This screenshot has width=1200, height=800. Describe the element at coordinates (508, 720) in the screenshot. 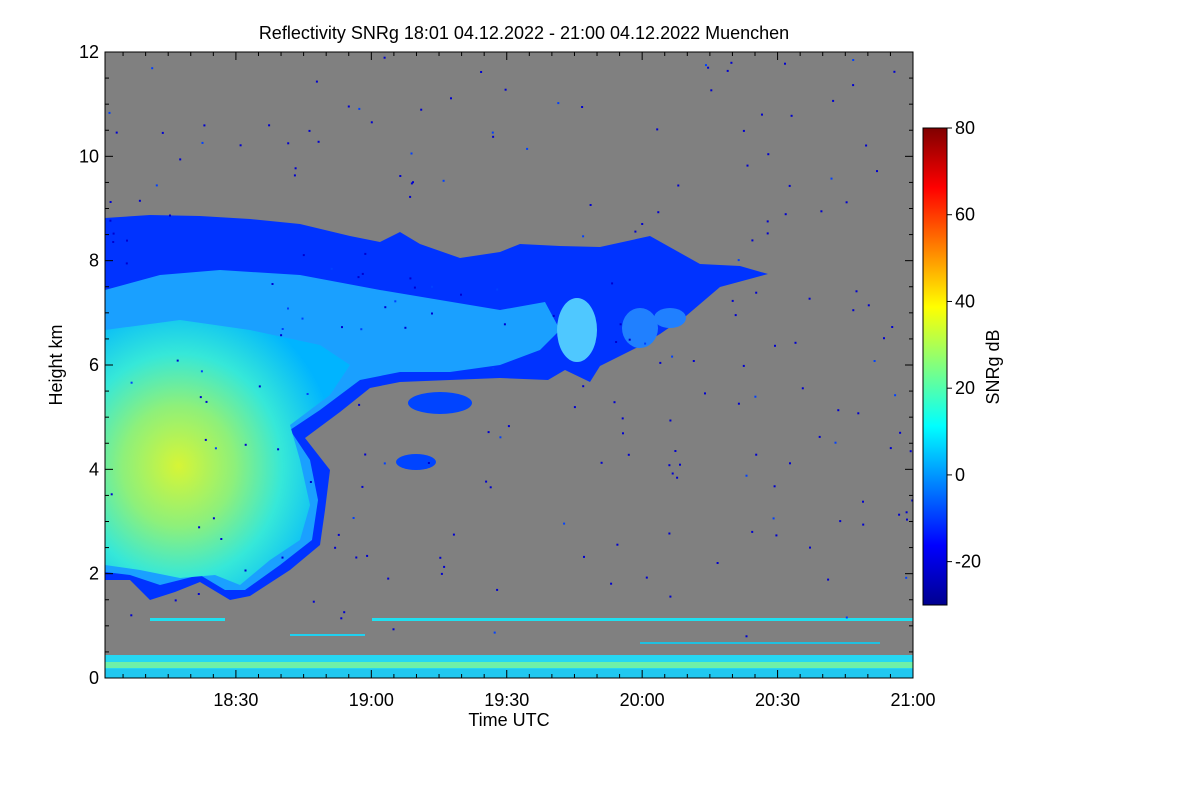

I see `x-axis-label: Time UTC` at that location.